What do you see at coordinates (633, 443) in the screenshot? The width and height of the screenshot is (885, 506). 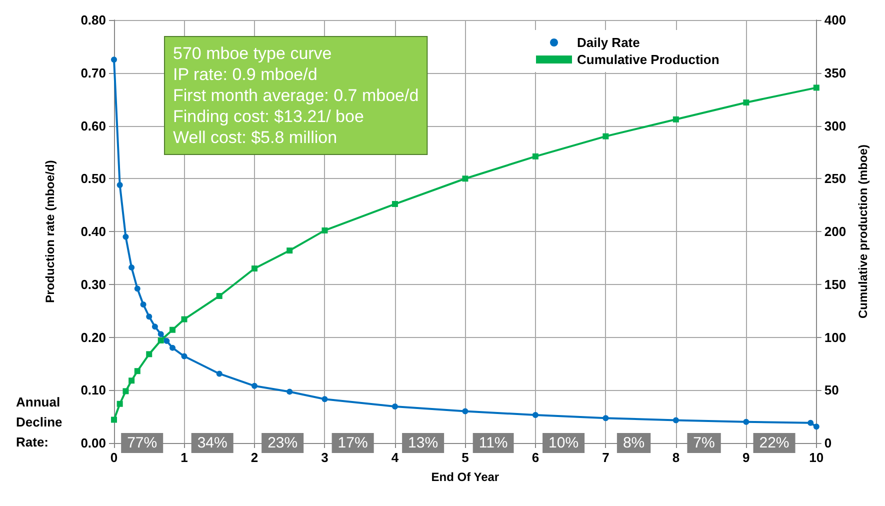 I see `annotation: 8%` at bounding box center [633, 443].